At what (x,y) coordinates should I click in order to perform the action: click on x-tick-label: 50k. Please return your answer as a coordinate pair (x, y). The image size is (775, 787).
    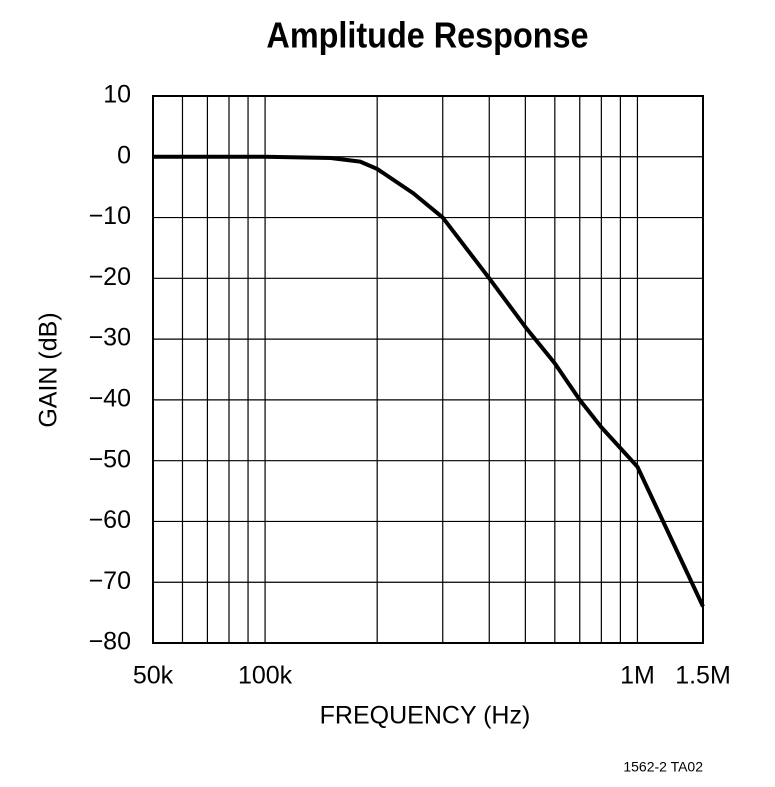
    Looking at the image, I should click on (153, 676).